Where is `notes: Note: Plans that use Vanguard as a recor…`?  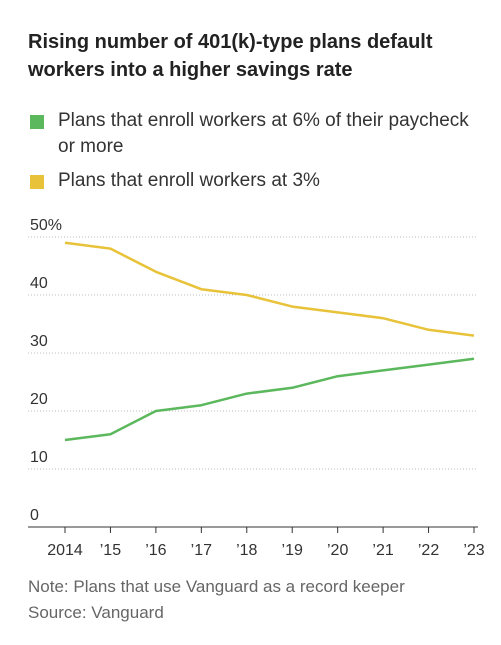
notes: Note: Plans that use Vanguard as a recor… is located at coordinates (216, 600).